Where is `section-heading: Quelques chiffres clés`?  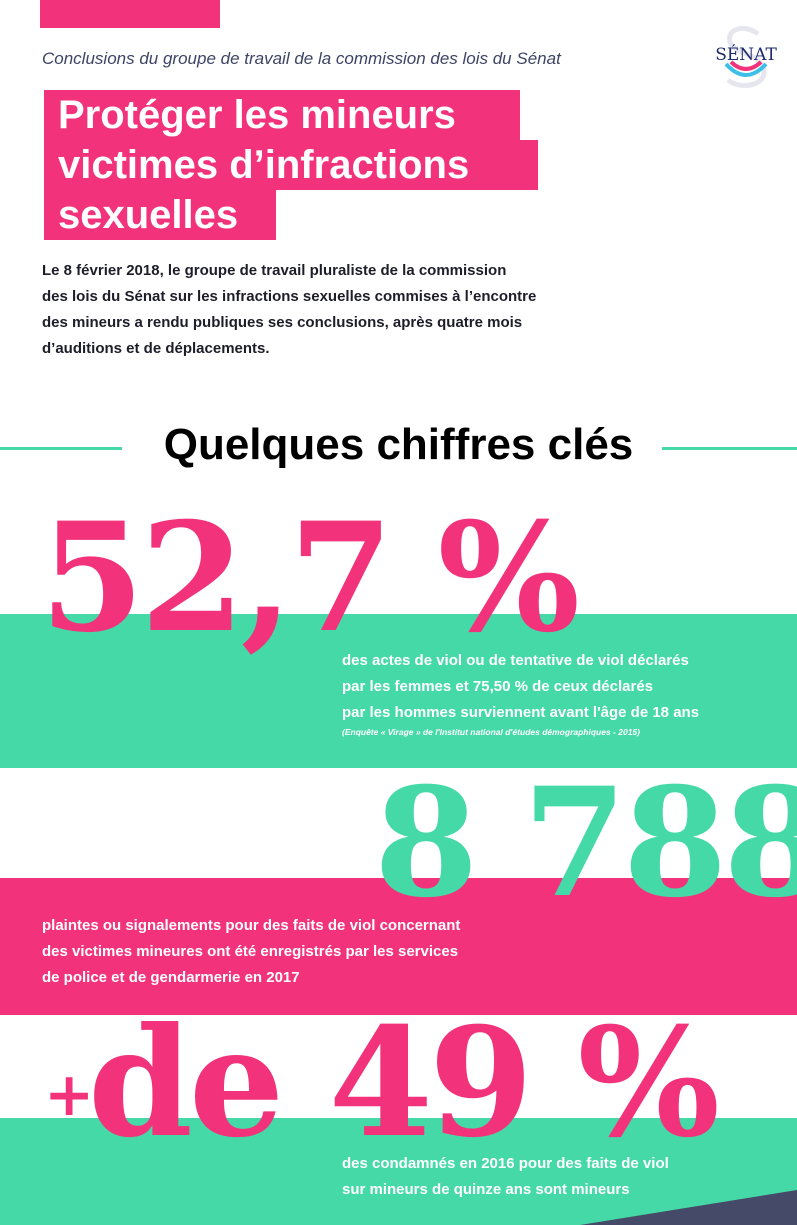
section-heading: Quelques chiffres clés is located at coordinates (398, 444).